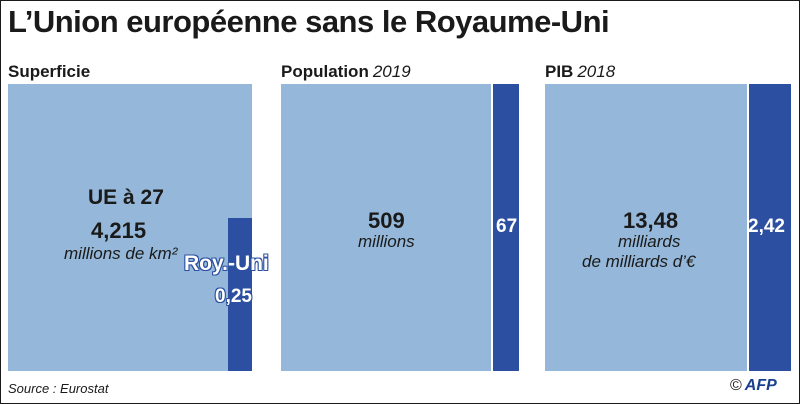 This screenshot has width=800, height=404. Describe the element at coordinates (119, 230) in the screenshot. I see `eu-value-superficie: 4,215` at that location.